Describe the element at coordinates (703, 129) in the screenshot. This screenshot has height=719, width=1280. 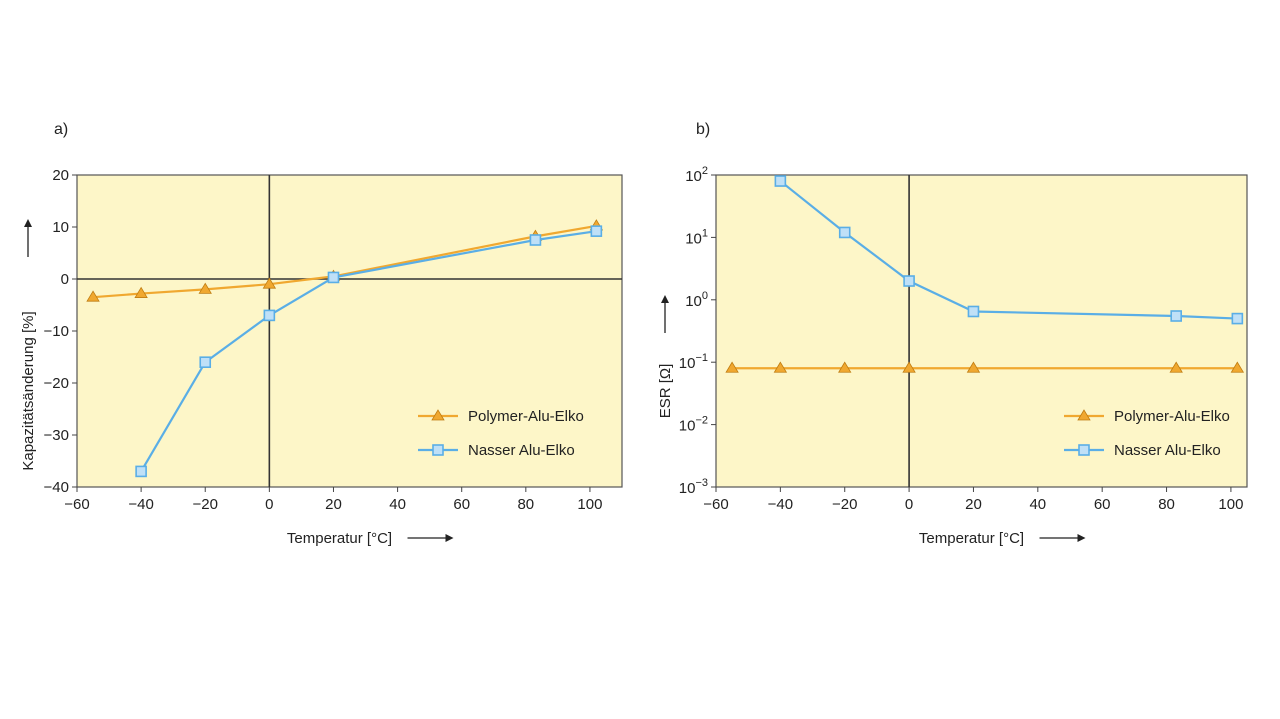
I see `panel-label: b)` at that location.